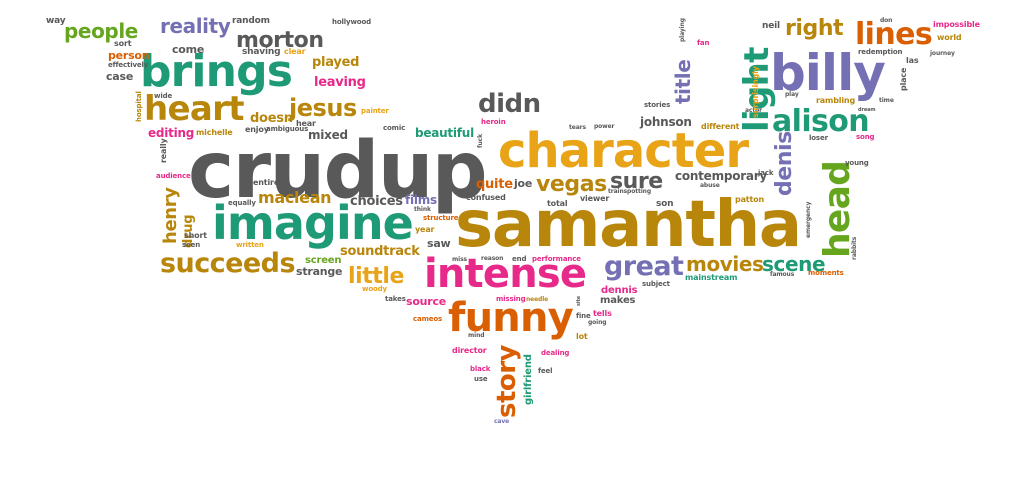 The image size is (1023, 504). What do you see at coordinates (753, 110) in the screenshot?
I see `word-actor: actor` at bounding box center [753, 110].